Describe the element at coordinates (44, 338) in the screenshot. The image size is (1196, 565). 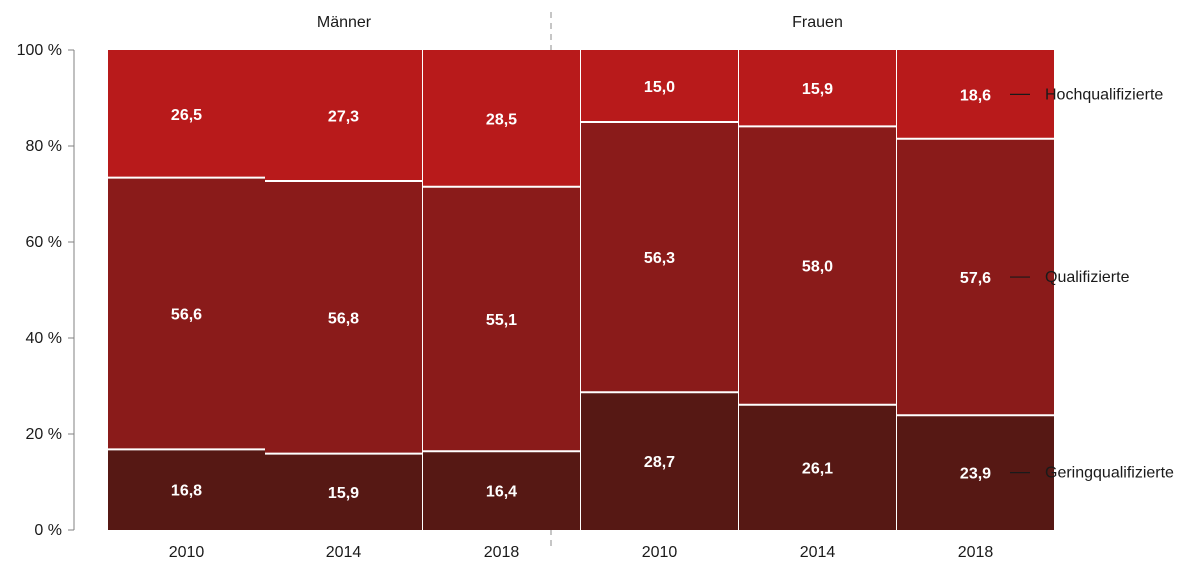
I see `y-tick-label: 40 %` at that location.